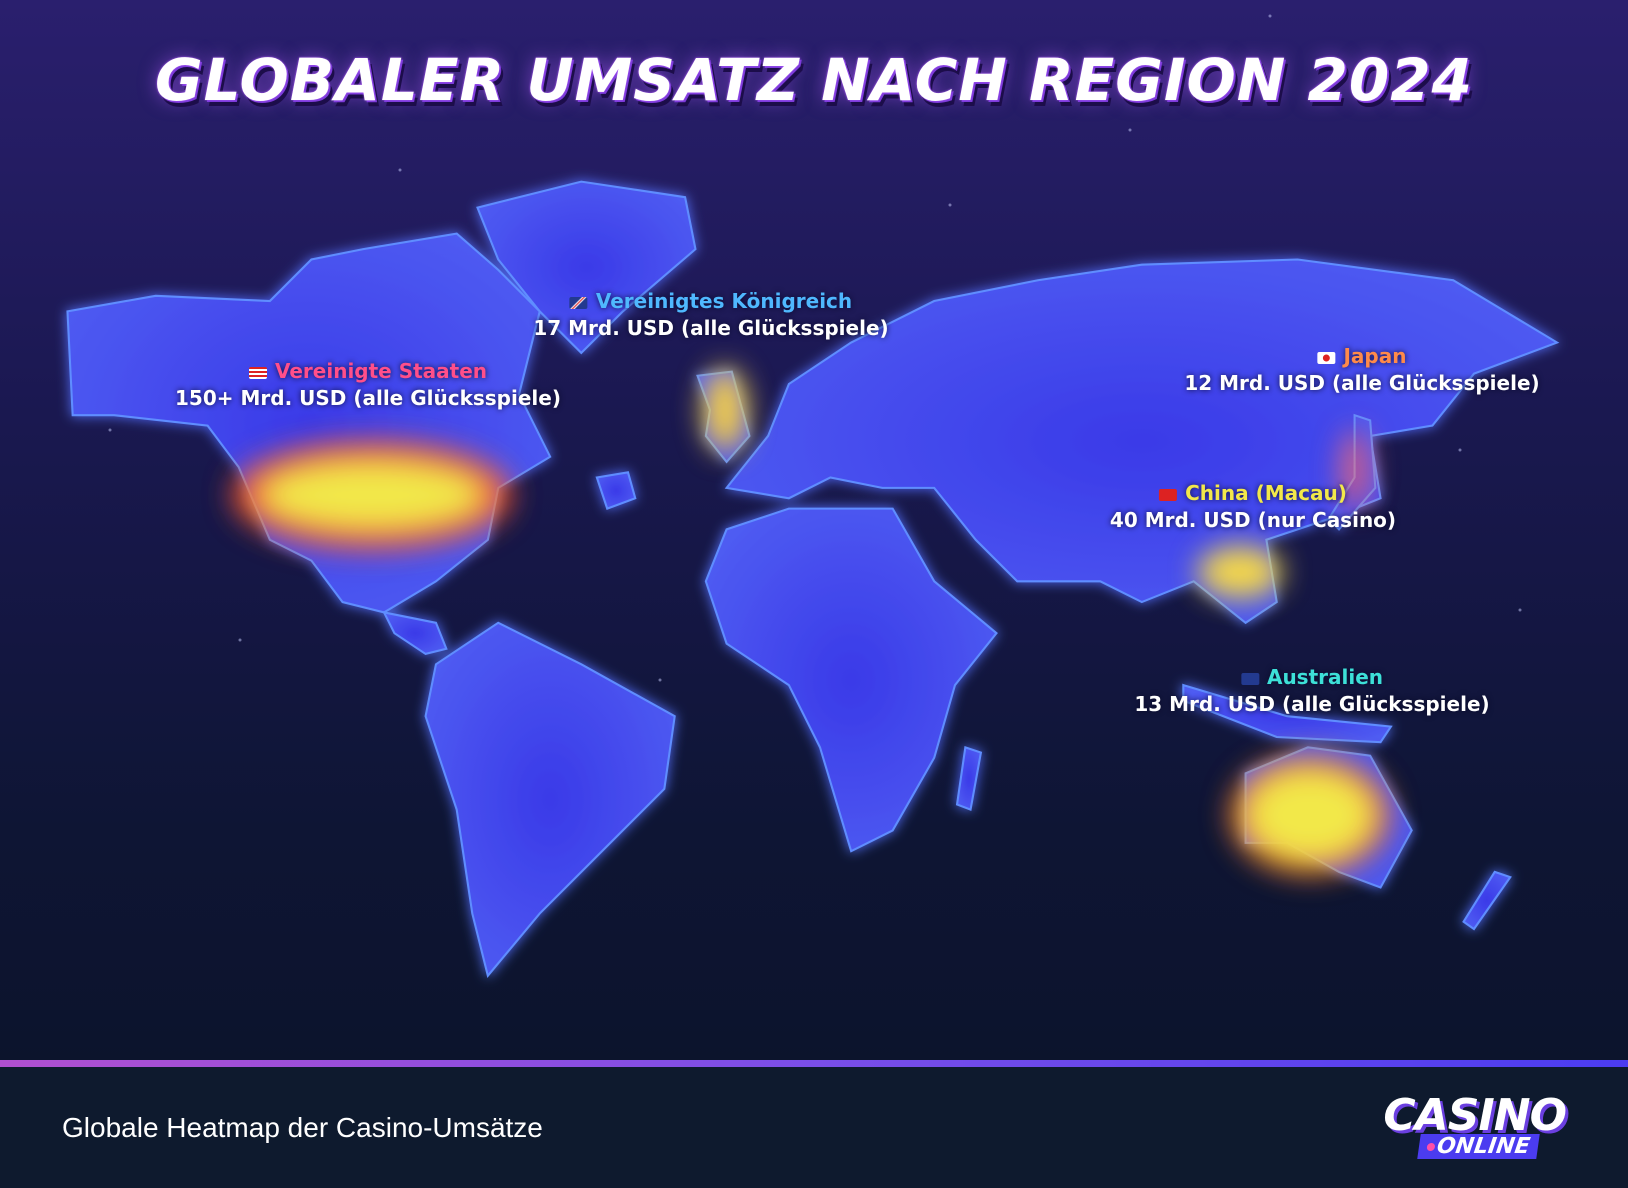  Describe the element at coordinates (725, 410) in the screenshot. I see `heat-uk` at that location.